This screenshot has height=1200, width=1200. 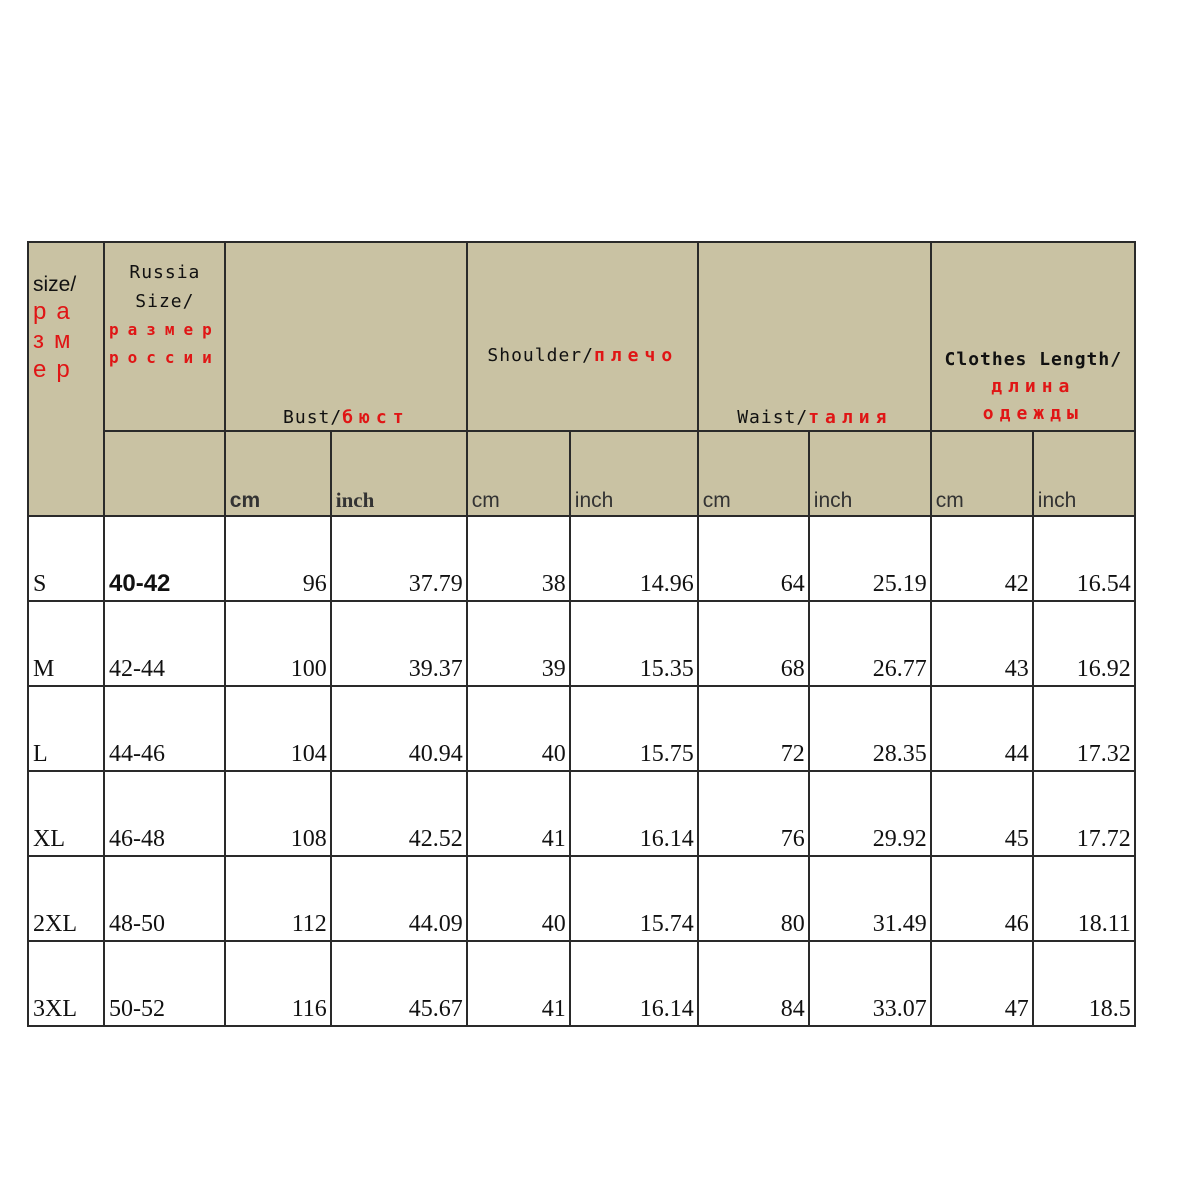 I want to click on value-cell: 29.92, so click(x=869, y=813).